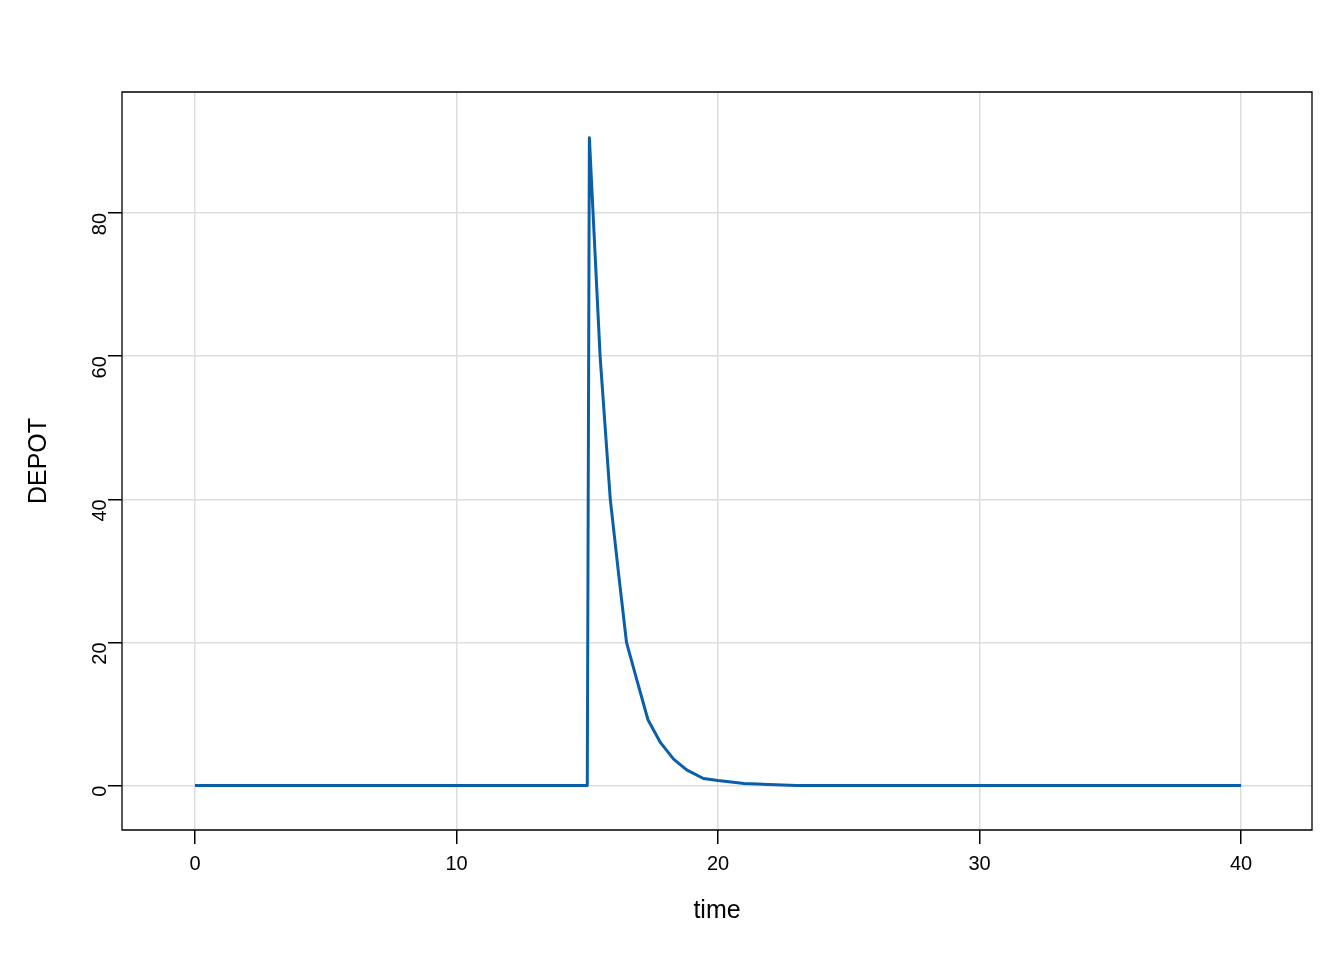 This screenshot has width=1344, height=960. What do you see at coordinates (717, 908) in the screenshot?
I see `x-axis-title: time` at bounding box center [717, 908].